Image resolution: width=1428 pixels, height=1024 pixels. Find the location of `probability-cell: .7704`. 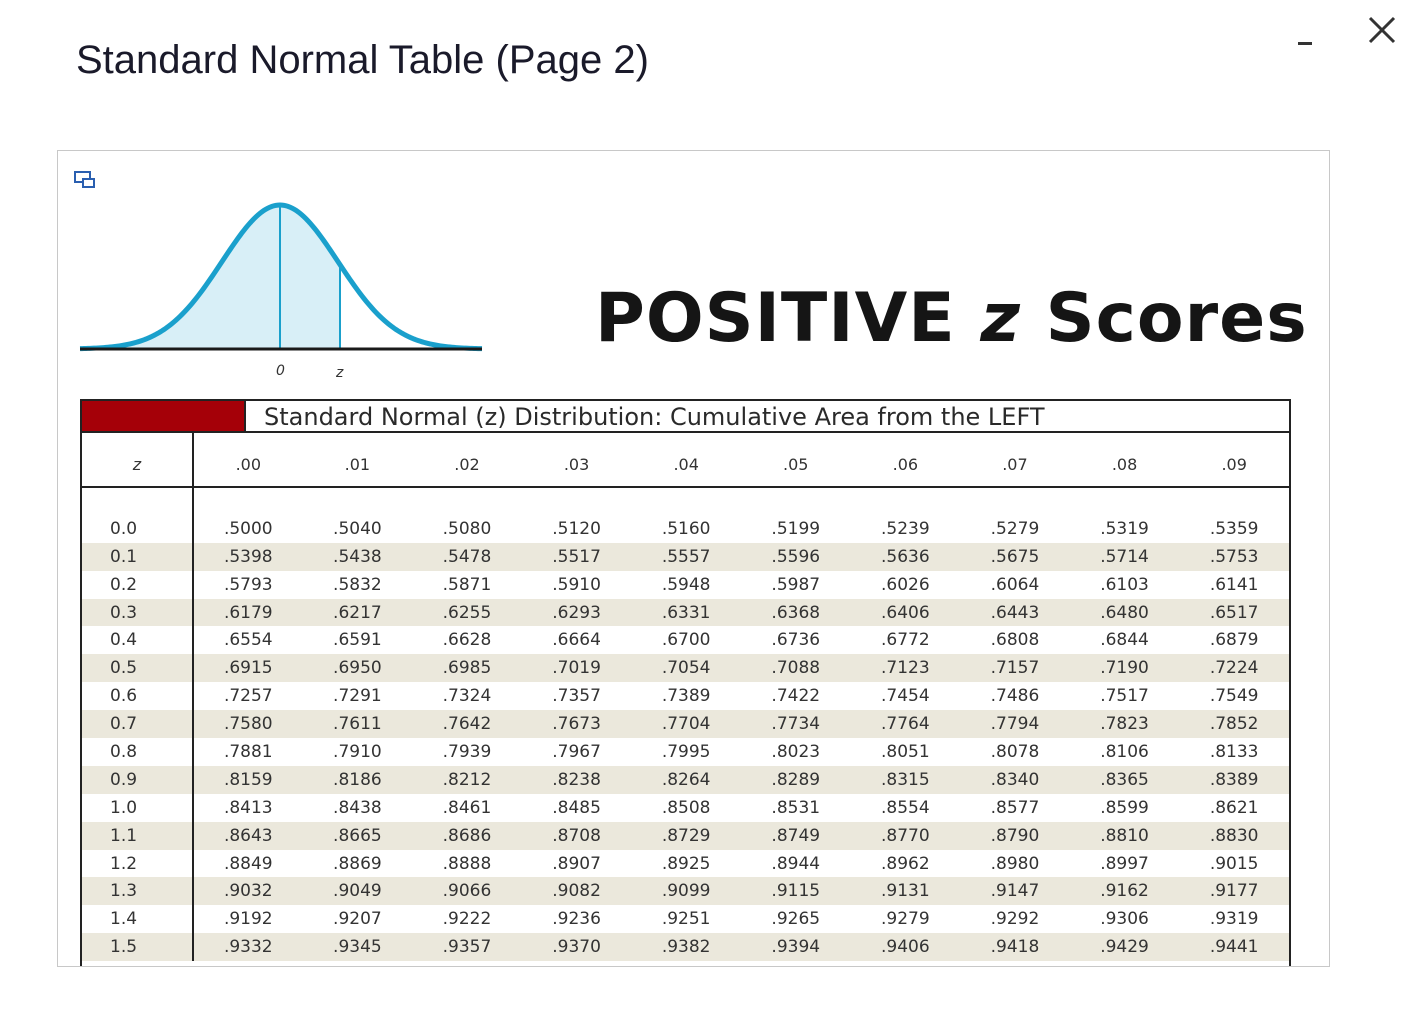

probability-cell: .7704 is located at coordinates (686, 724).